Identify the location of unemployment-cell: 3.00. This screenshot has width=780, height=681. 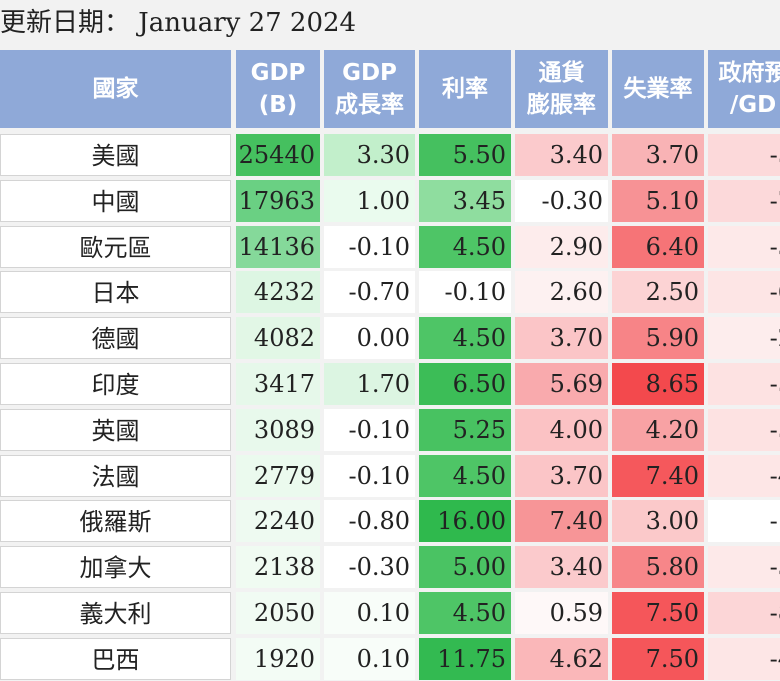
(658, 521).